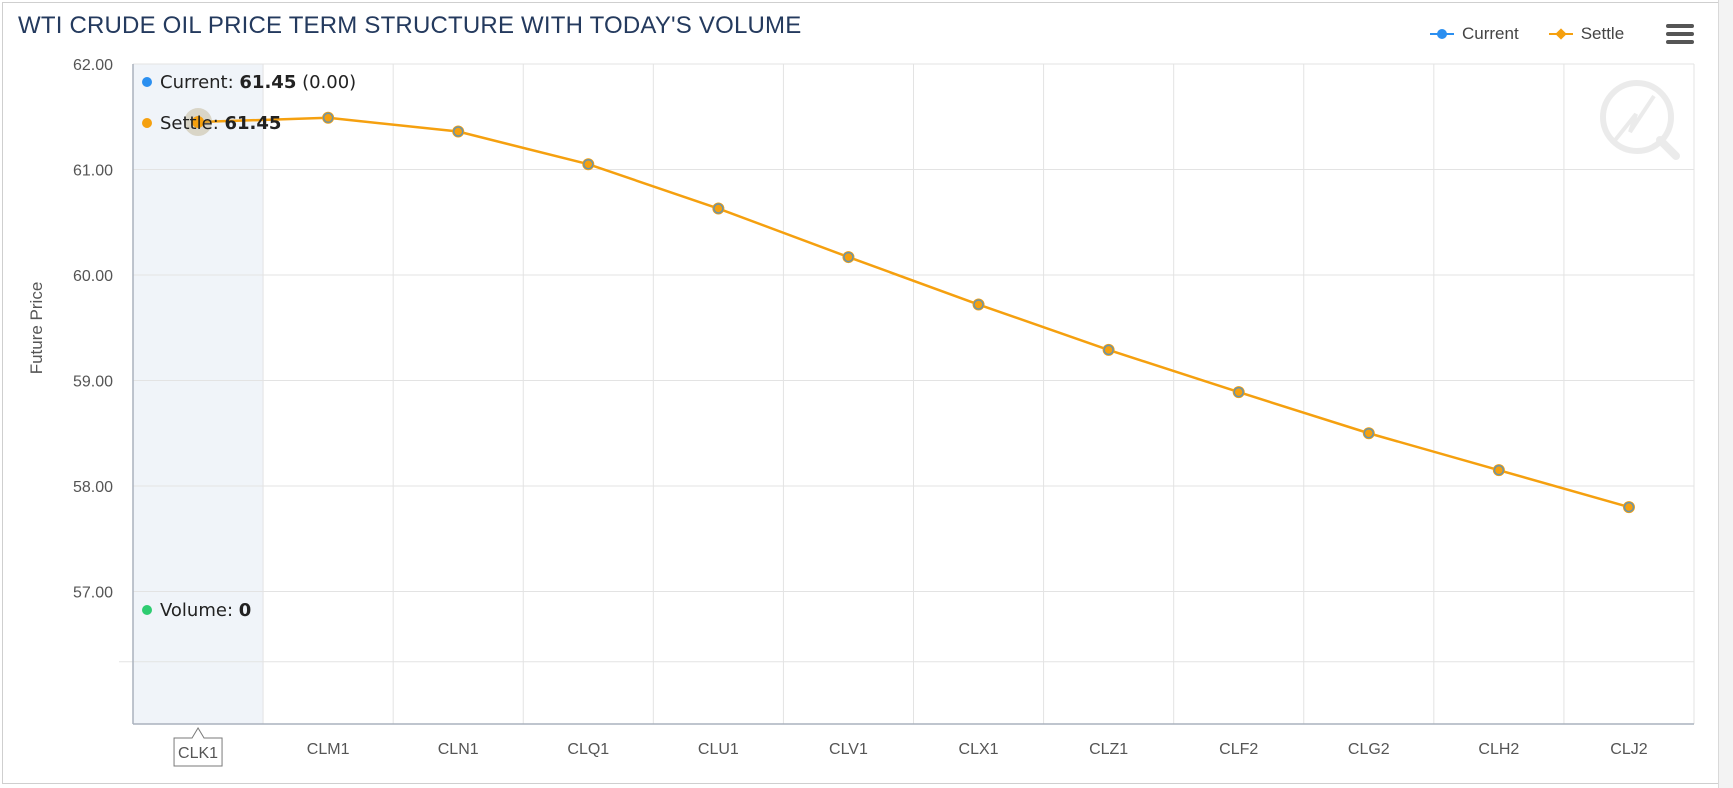 This screenshot has width=1733, height=788. I want to click on category-badge-box, so click(198, 747).